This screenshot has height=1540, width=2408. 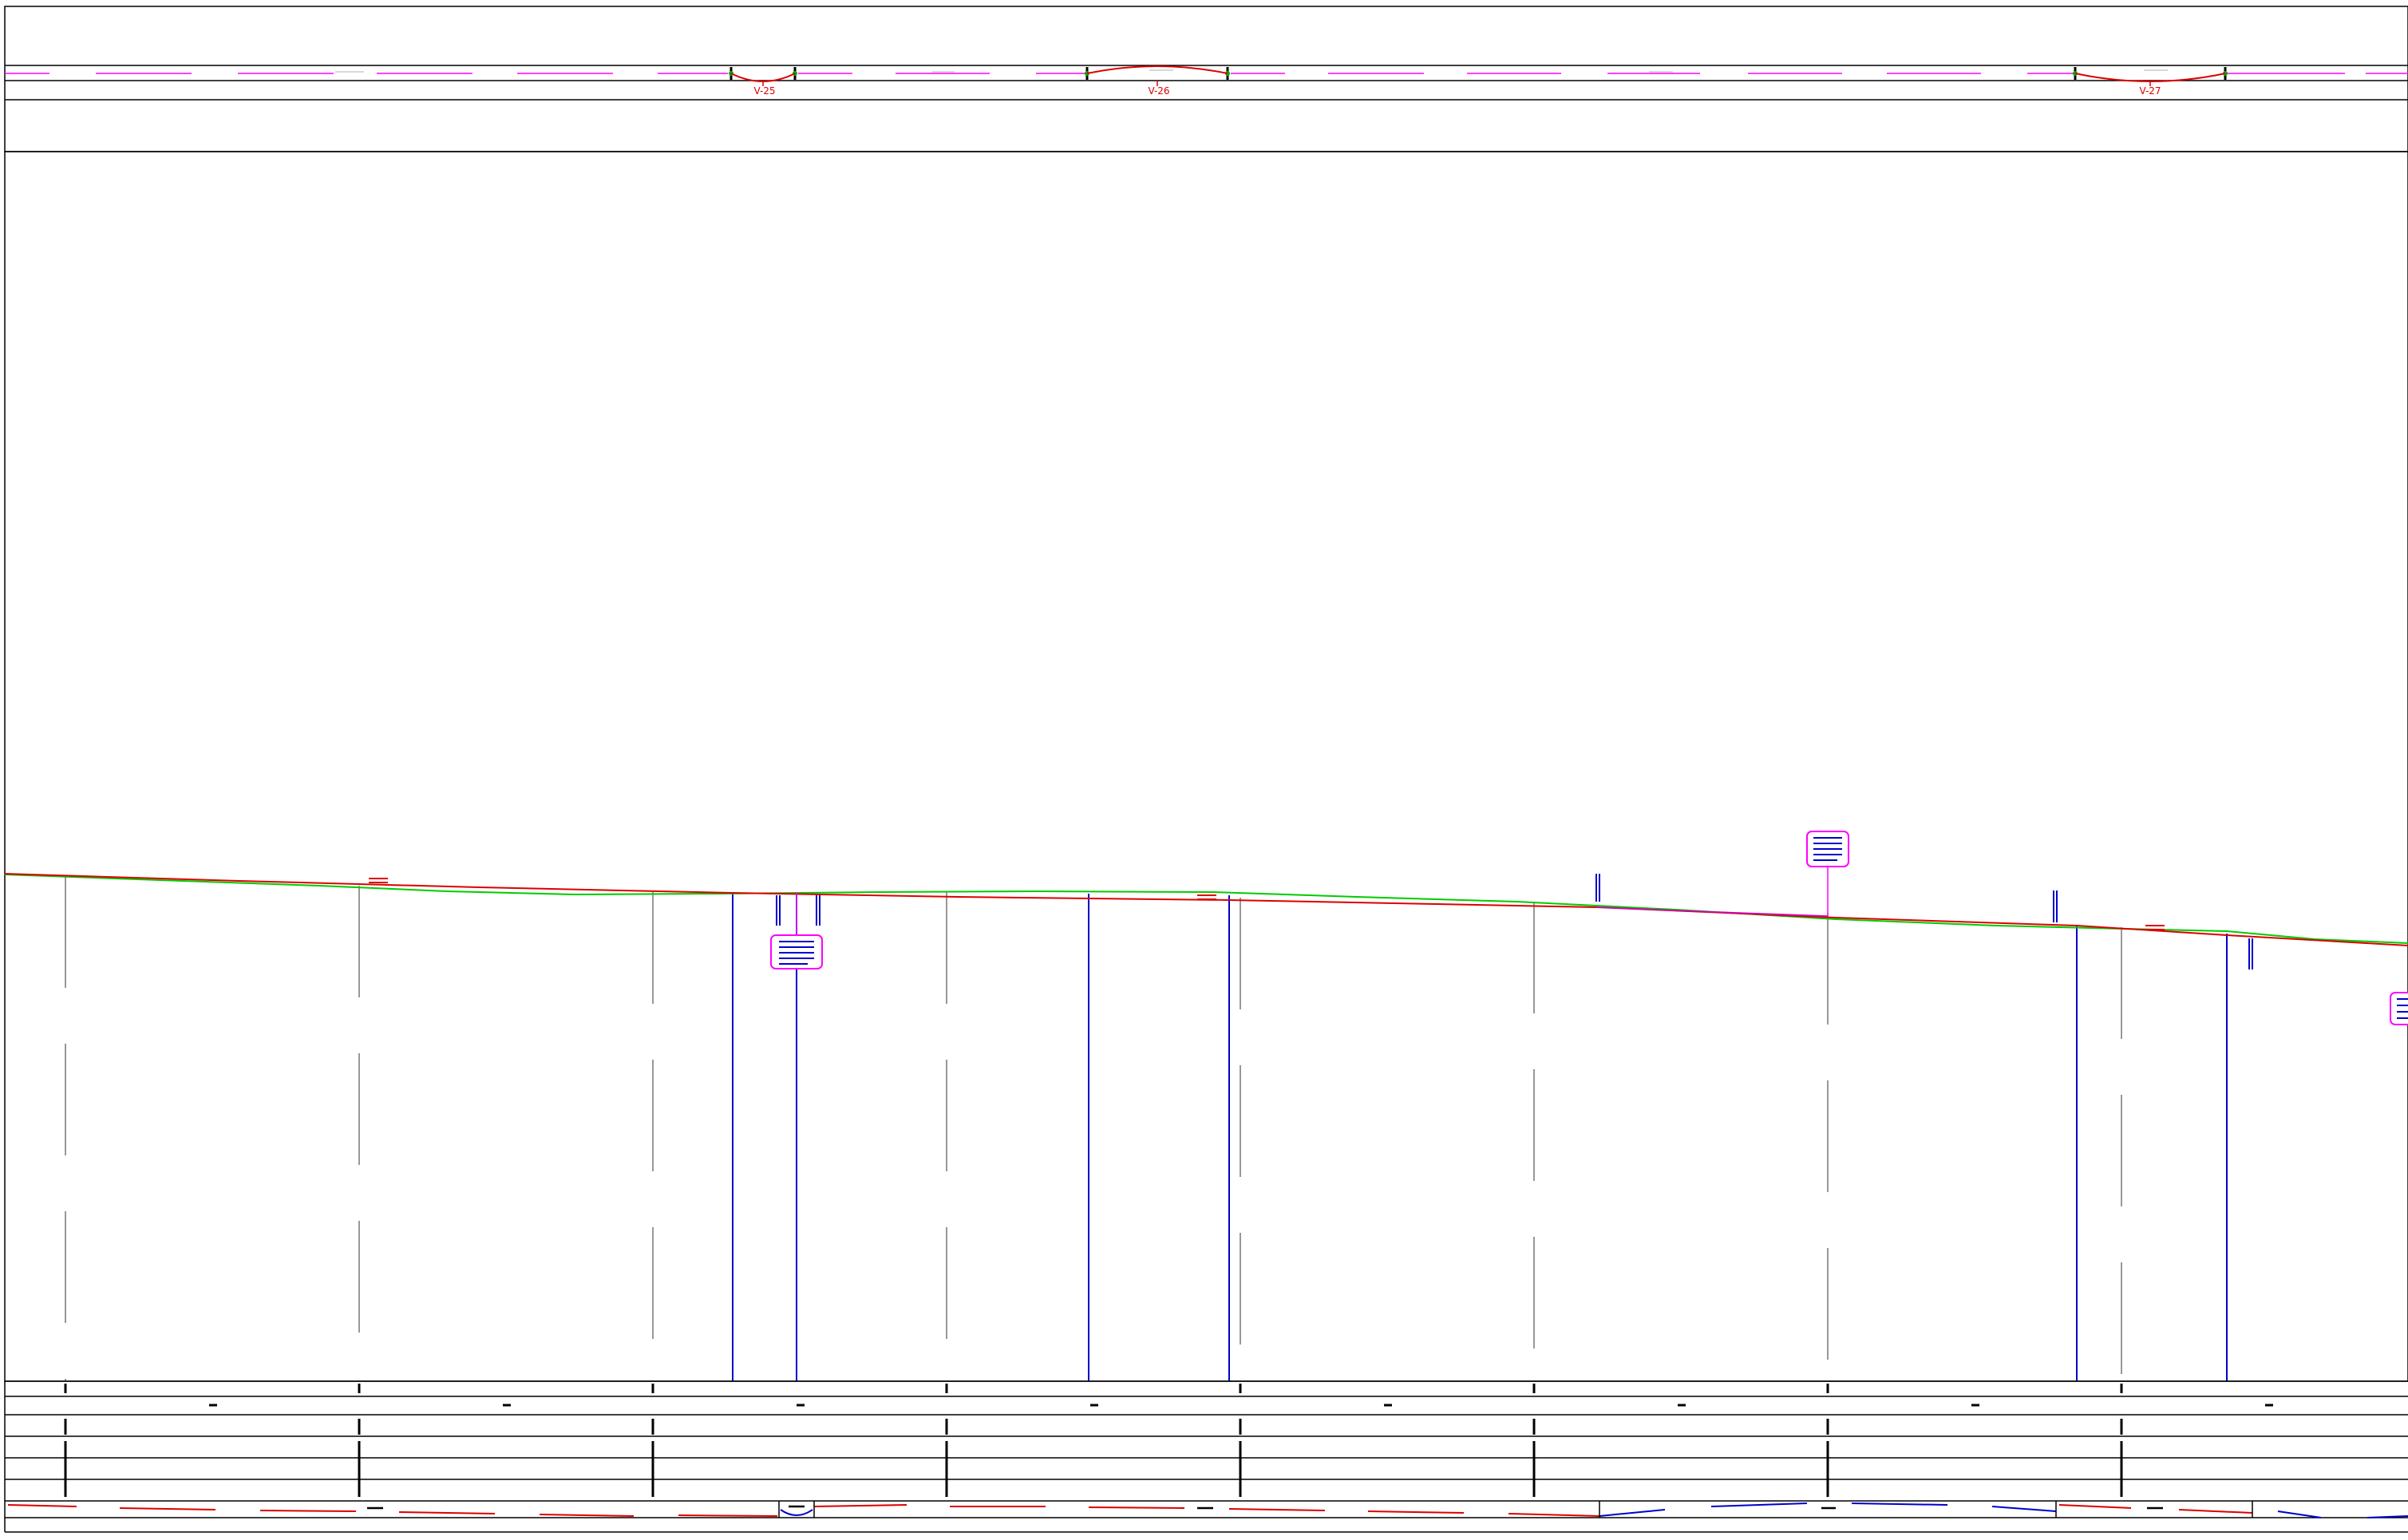 What do you see at coordinates (2150, 76) in the screenshot?
I see `vertical-curve-marker-v27` at bounding box center [2150, 76].